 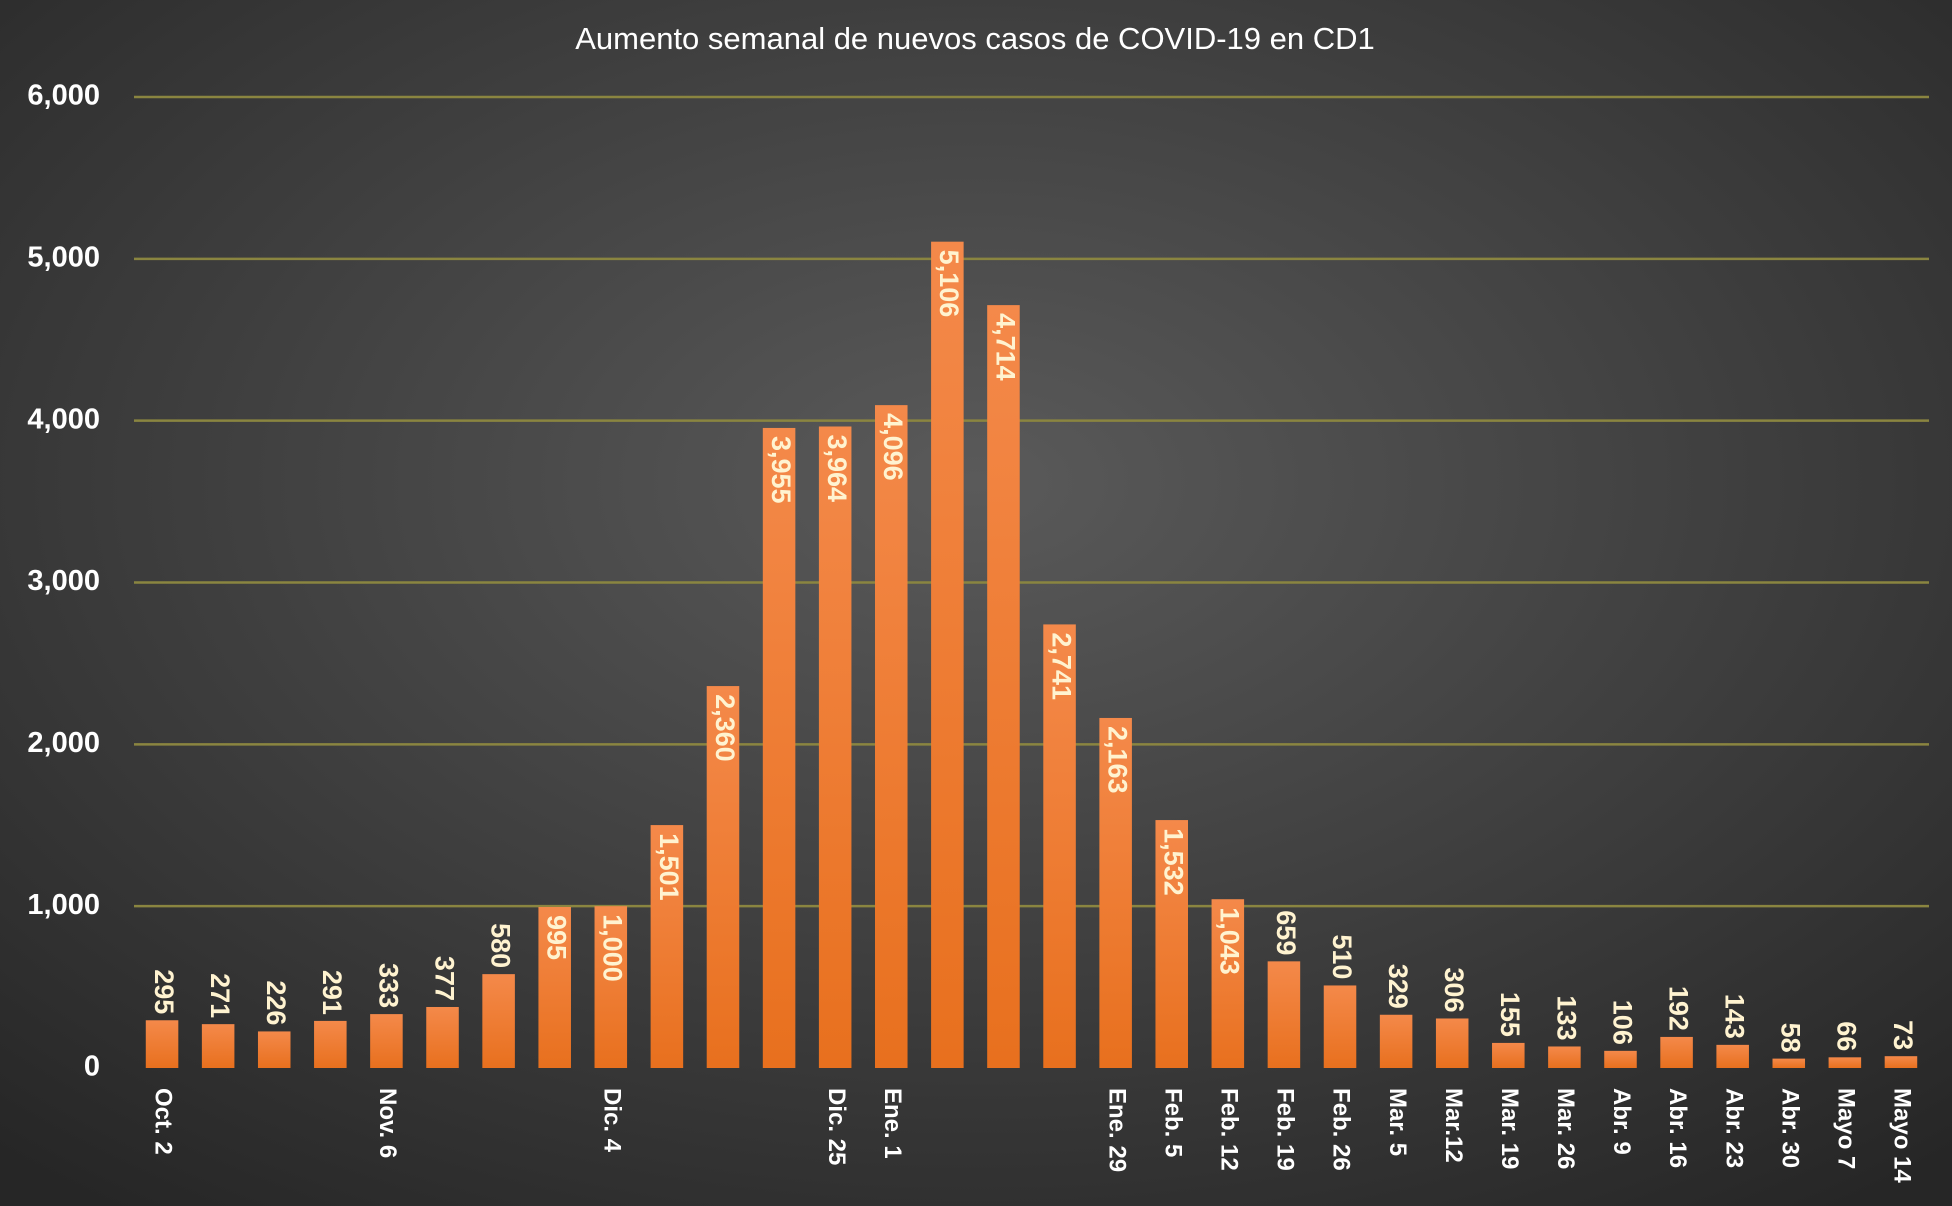 What do you see at coordinates (1061, 666) in the screenshot?
I see `data-label: 2,741` at bounding box center [1061, 666].